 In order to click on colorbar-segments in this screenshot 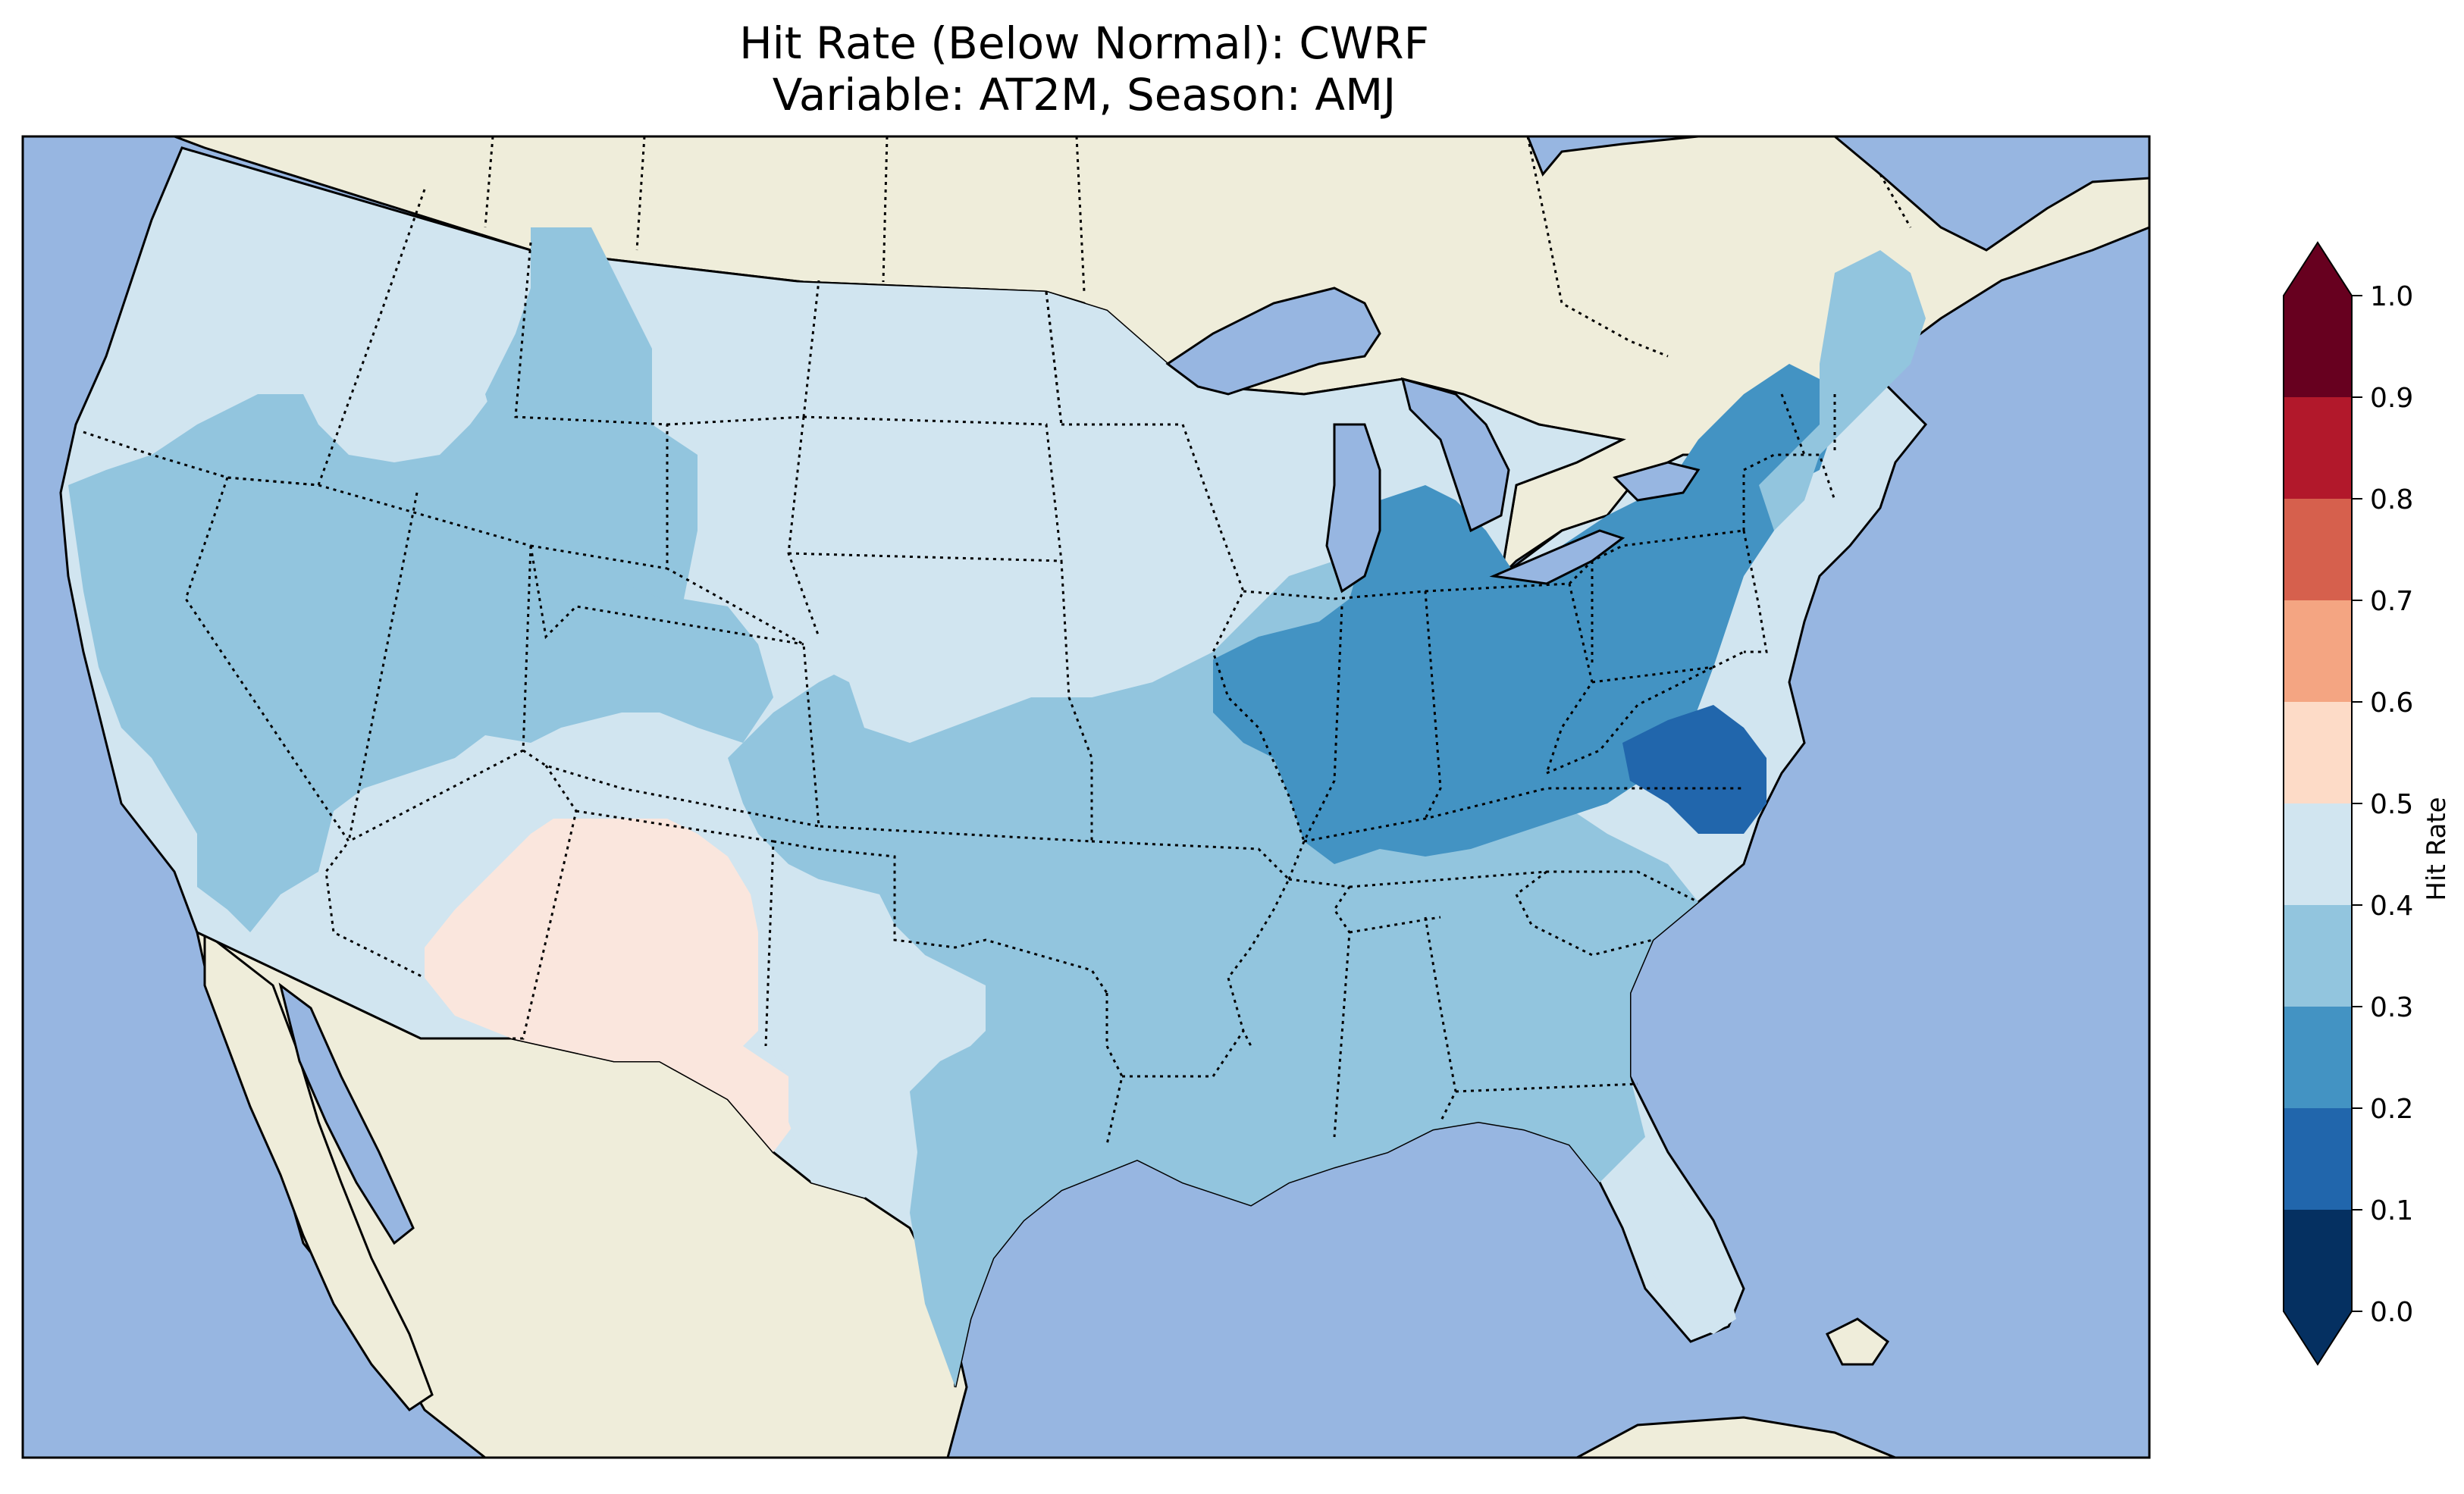, I will do `click(2318, 803)`.